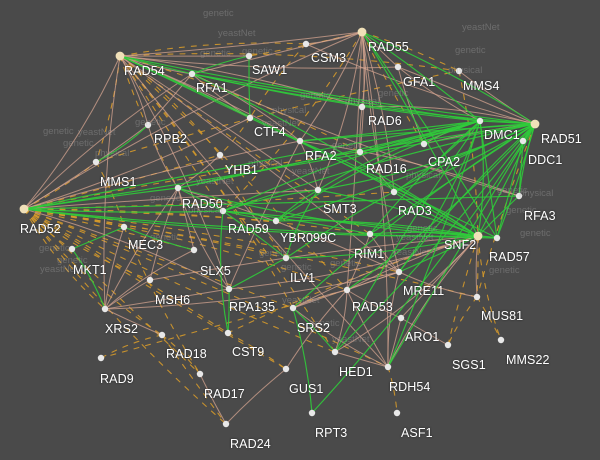 The width and height of the screenshot is (600, 460). Describe the element at coordinates (24, 209) in the screenshot. I see `node-rad52` at that location.